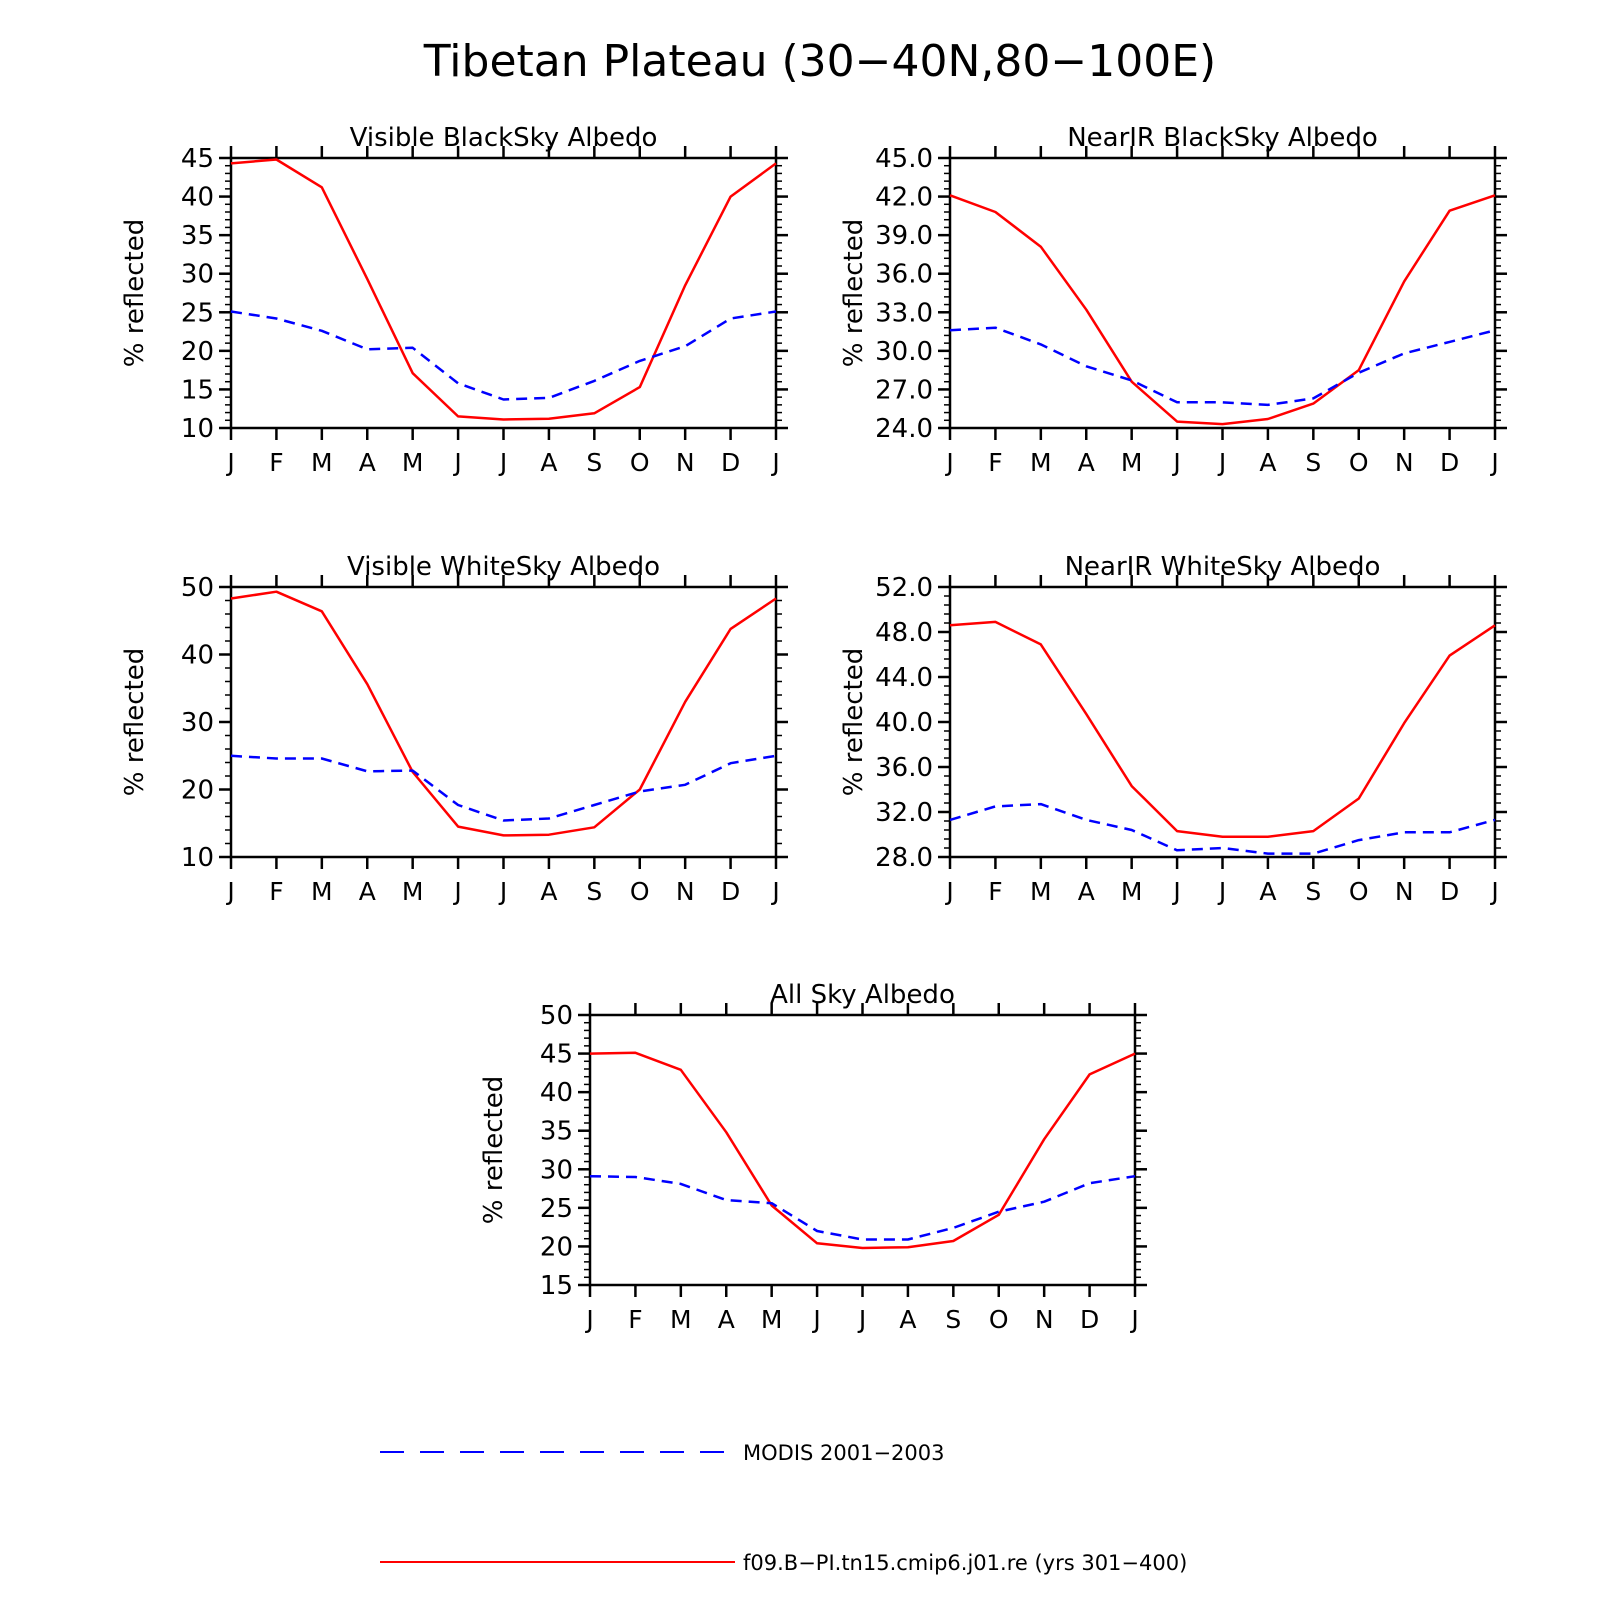  I want to click on all-sky-xtick-label: F, so click(635, 1319).